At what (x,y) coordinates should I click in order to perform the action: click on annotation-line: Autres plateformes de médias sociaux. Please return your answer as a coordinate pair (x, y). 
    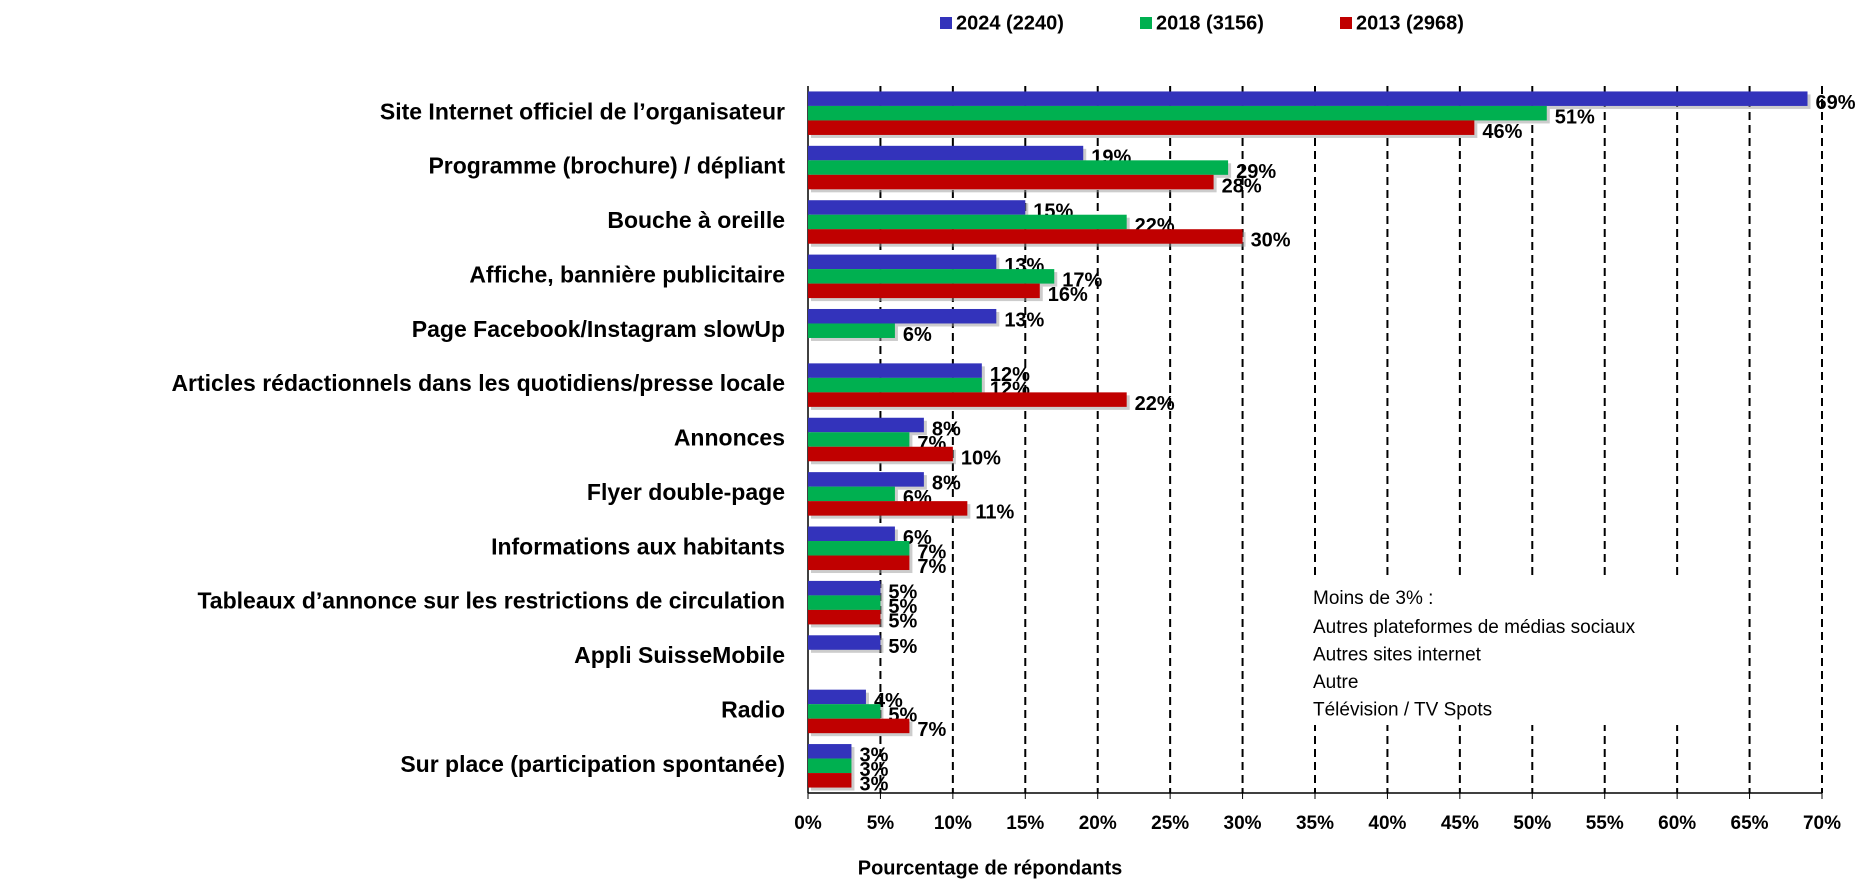
    Looking at the image, I should click on (1474, 627).